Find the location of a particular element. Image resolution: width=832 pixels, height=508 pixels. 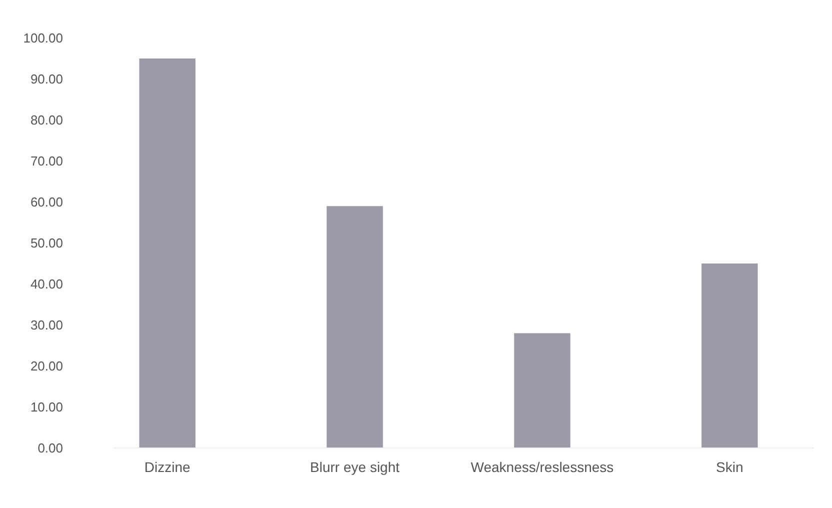

x-tick-label: Skin is located at coordinates (730, 467).